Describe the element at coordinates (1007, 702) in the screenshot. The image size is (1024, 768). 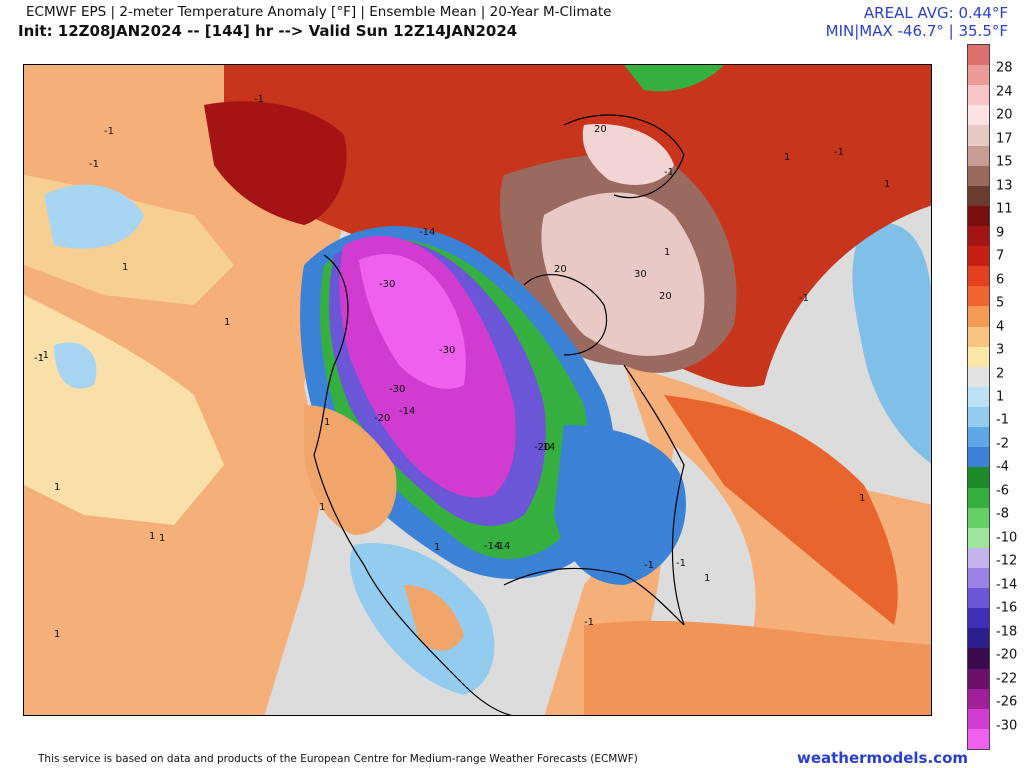
I see `colorbar-label: -26` at that location.